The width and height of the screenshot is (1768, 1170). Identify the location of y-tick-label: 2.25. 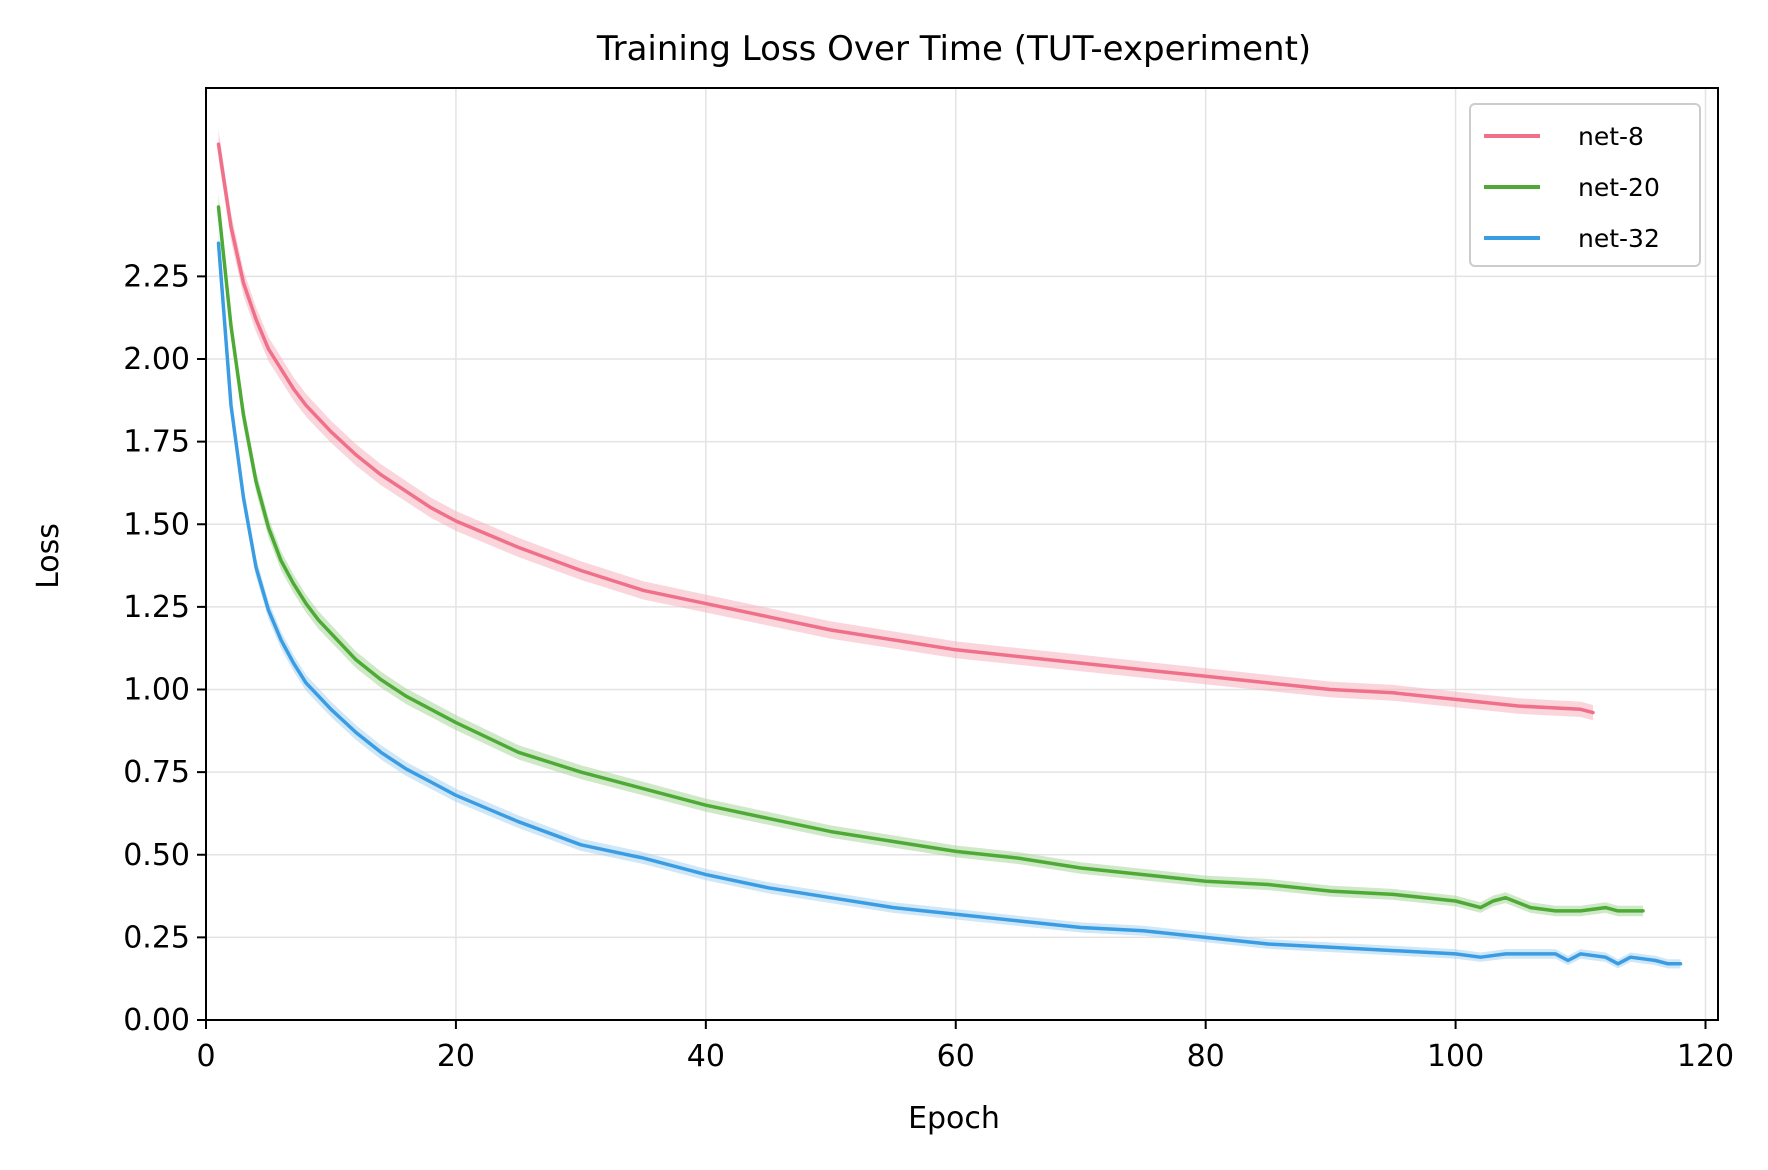
(156, 276).